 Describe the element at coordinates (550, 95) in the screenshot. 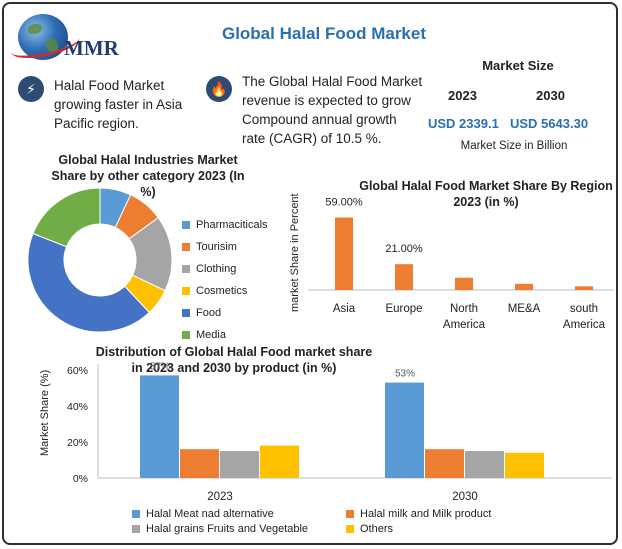

I see `market-size-year-2030: 2030` at that location.